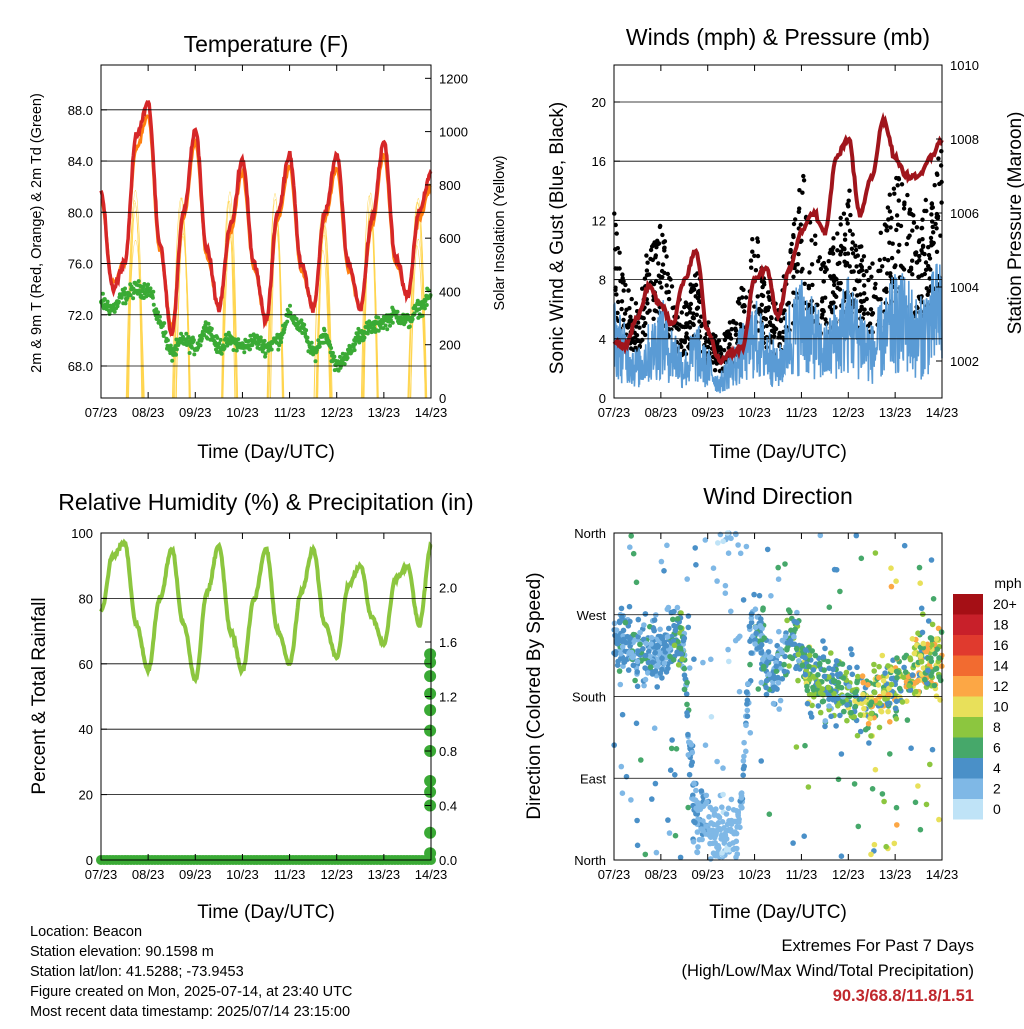 Image resolution: width=1024 pixels, height=1029 pixels. What do you see at coordinates (418, 319) in the screenshot?
I see `solar-trace` at bounding box center [418, 319].